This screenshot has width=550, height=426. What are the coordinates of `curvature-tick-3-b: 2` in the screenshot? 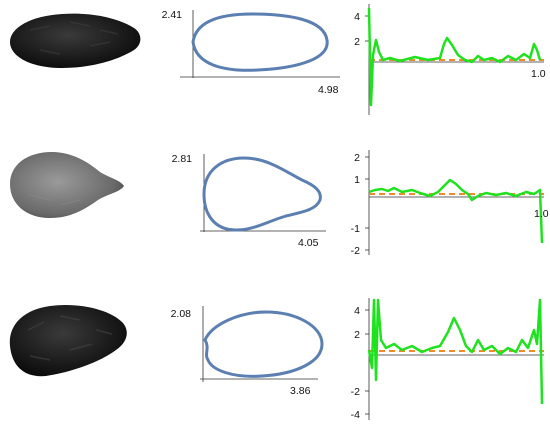 It's located at (357, 335).